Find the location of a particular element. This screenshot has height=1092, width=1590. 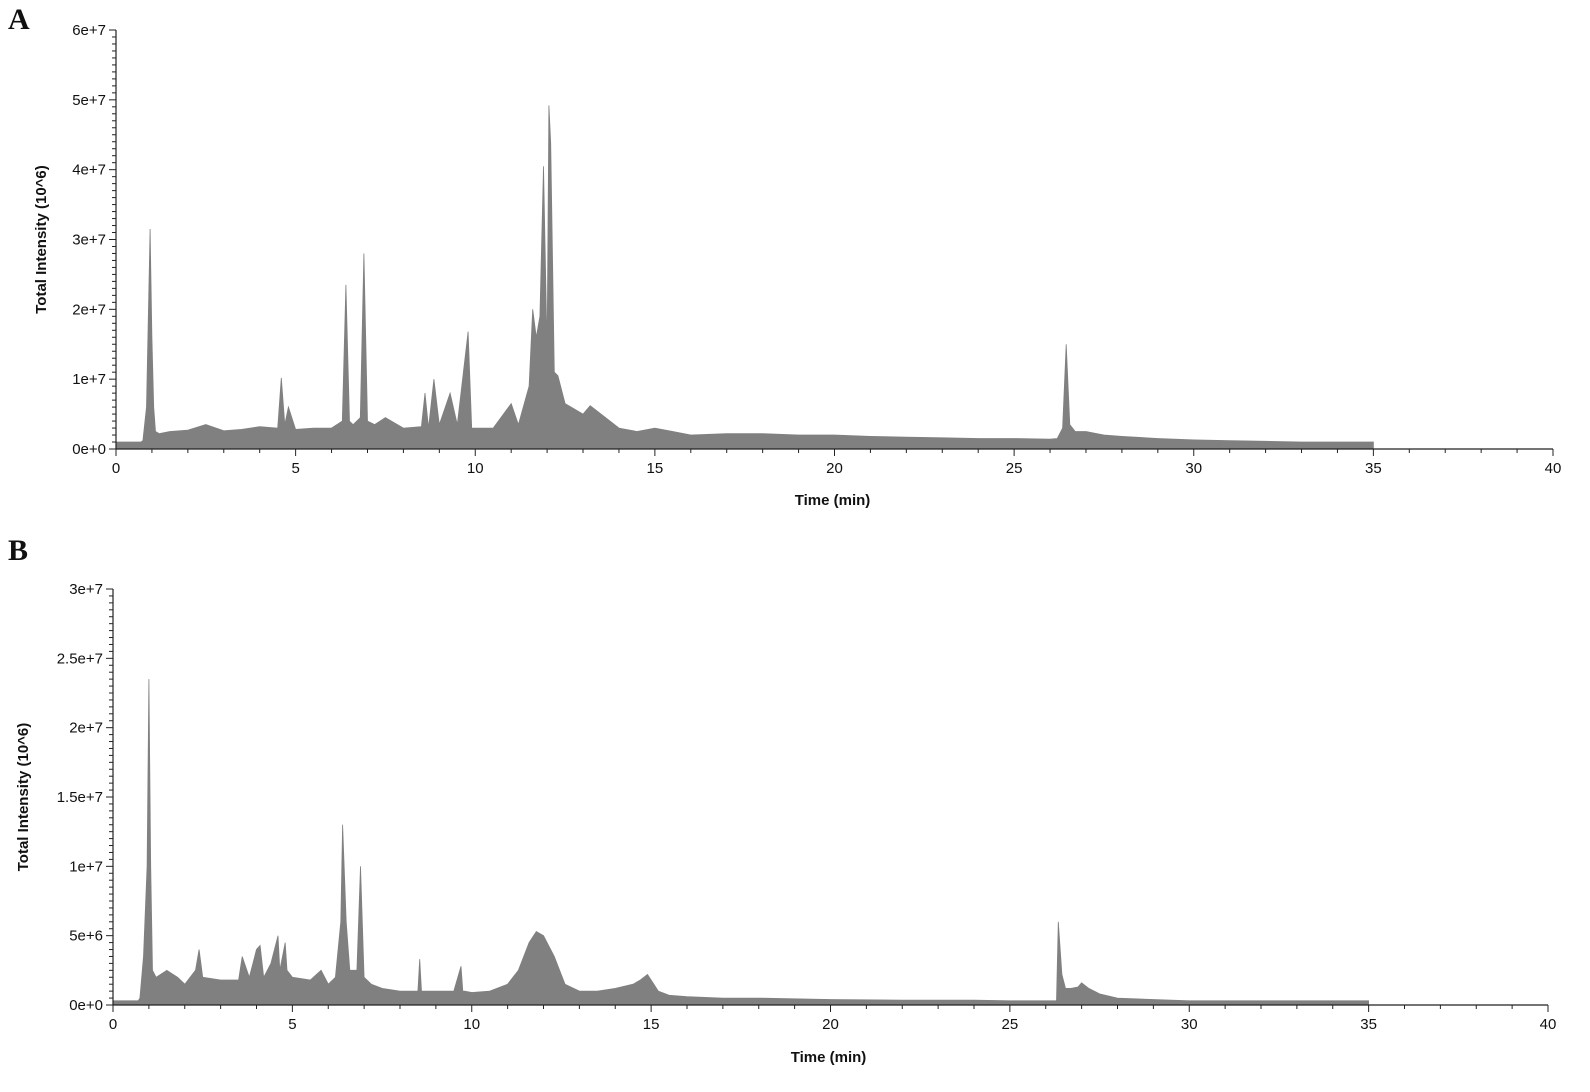

chart-b-x-tick-label: 25 is located at coordinates (1010, 1024).